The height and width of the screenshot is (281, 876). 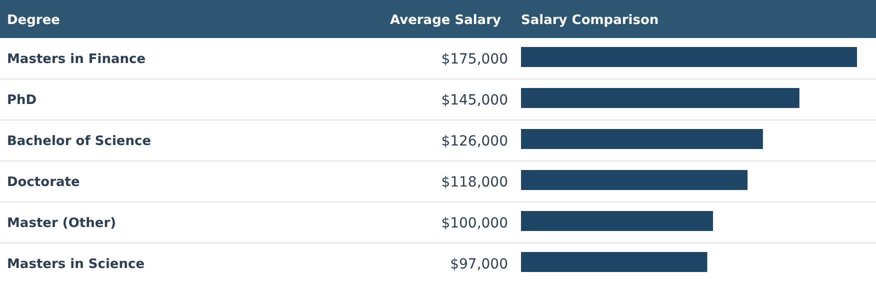 What do you see at coordinates (79, 142) in the screenshot?
I see `y-tick-label: Bachelor of Science` at bounding box center [79, 142].